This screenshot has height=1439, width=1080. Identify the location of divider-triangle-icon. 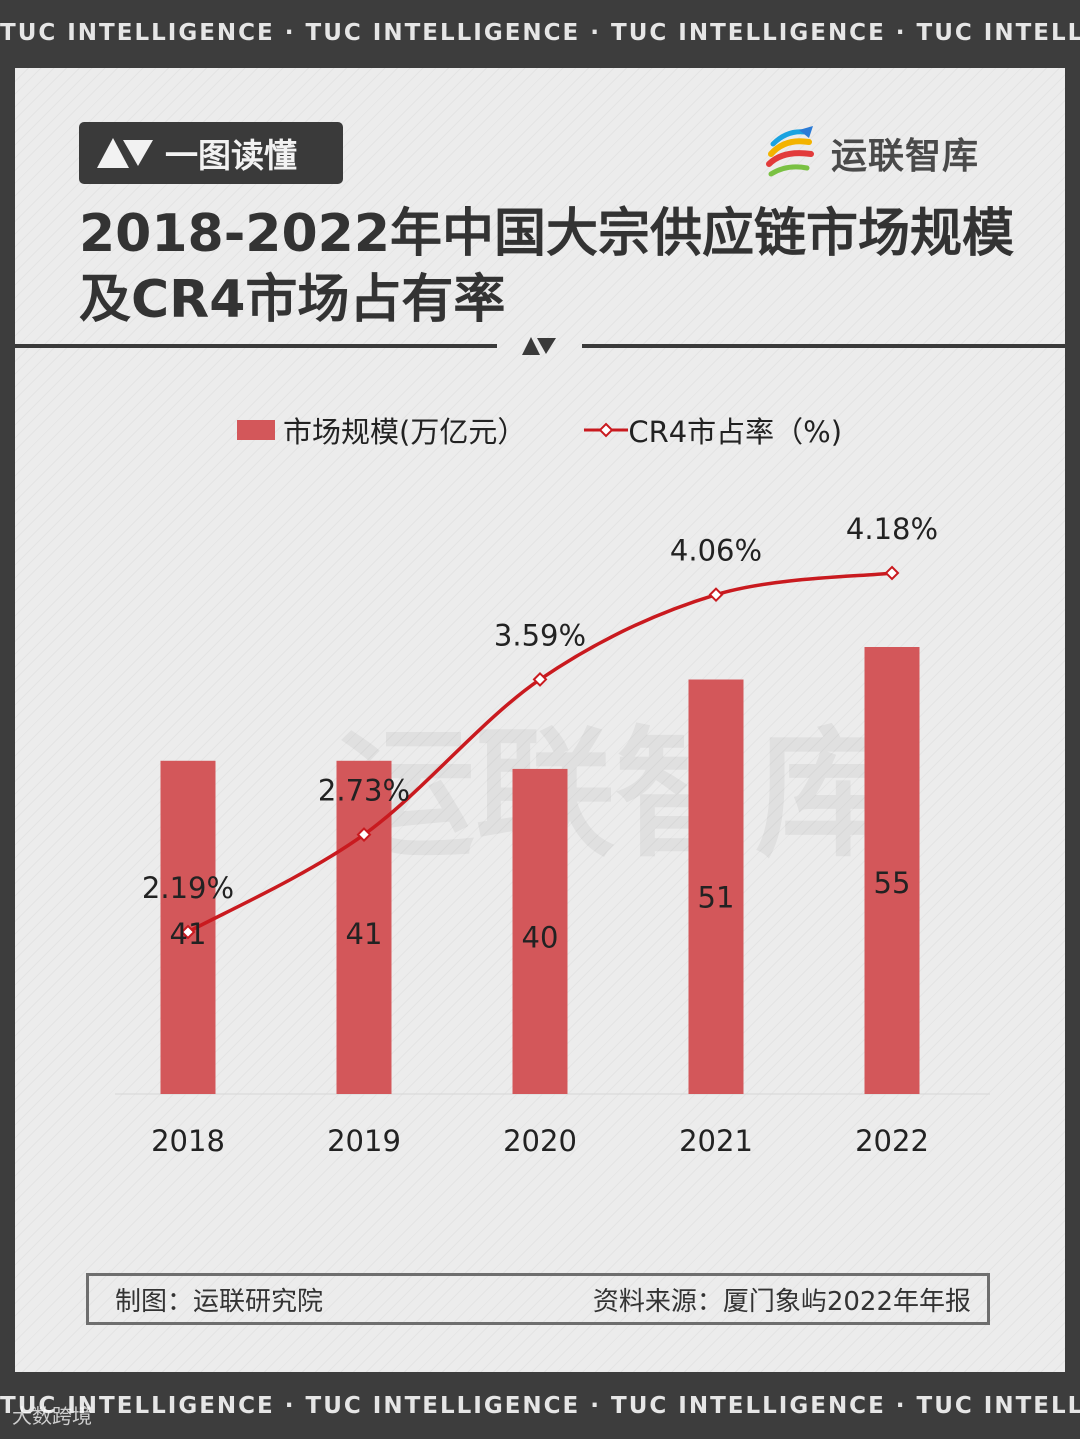
(539, 346).